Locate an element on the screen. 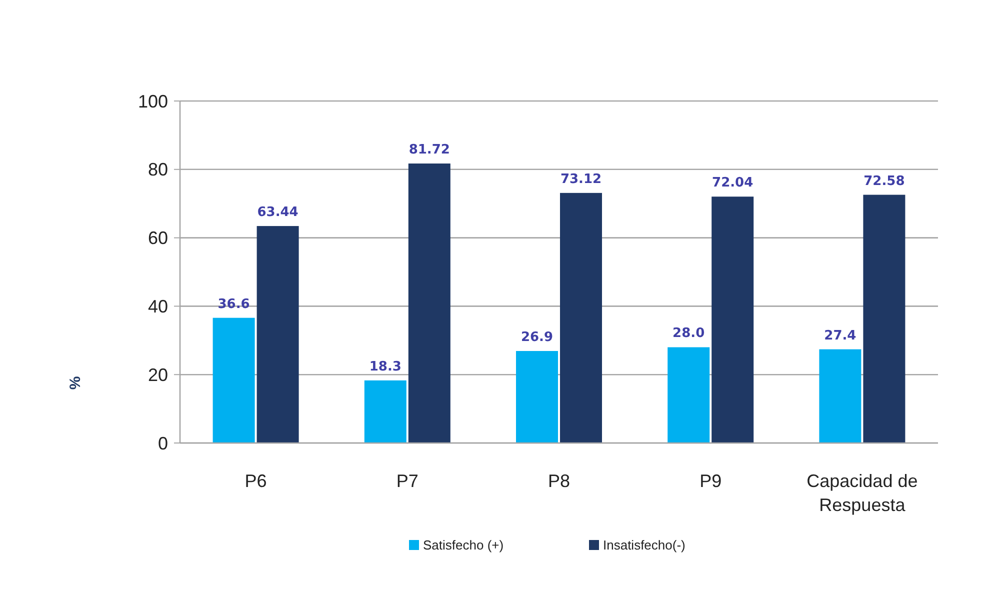  data-label: 72.04 is located at coordinates (733, 183).